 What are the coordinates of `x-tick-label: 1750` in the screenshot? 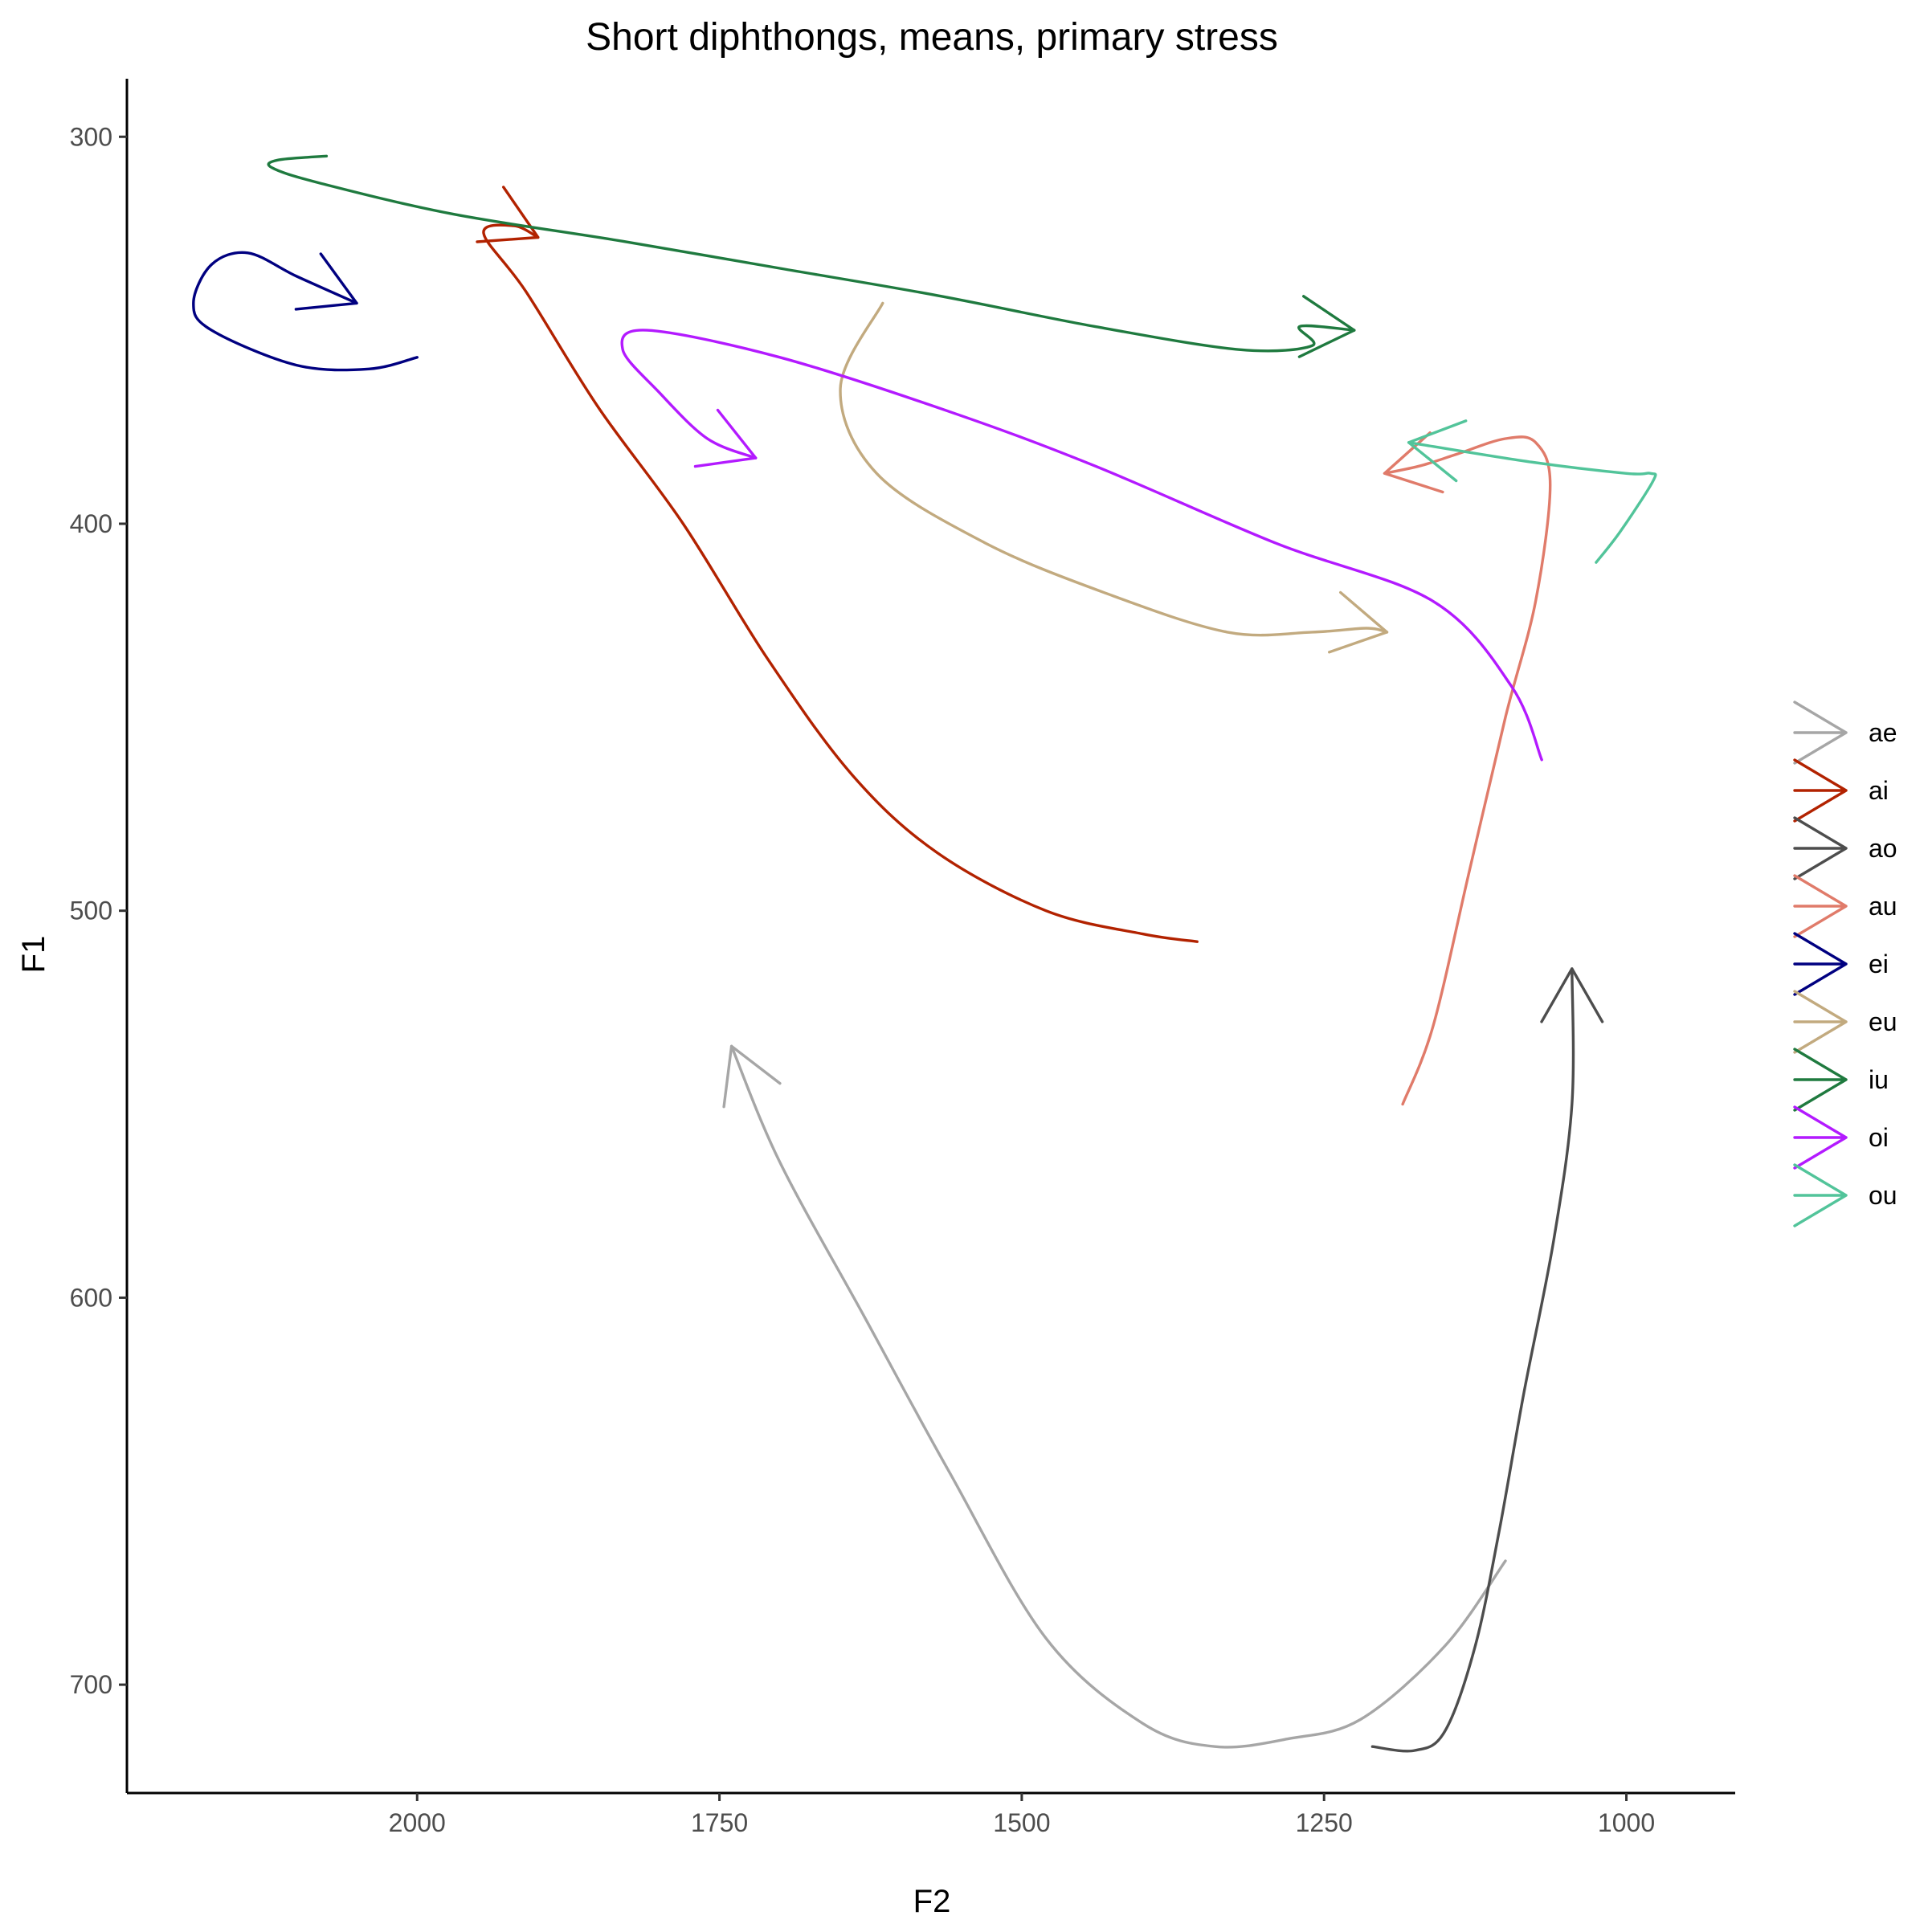 It's located at (719, 1822).